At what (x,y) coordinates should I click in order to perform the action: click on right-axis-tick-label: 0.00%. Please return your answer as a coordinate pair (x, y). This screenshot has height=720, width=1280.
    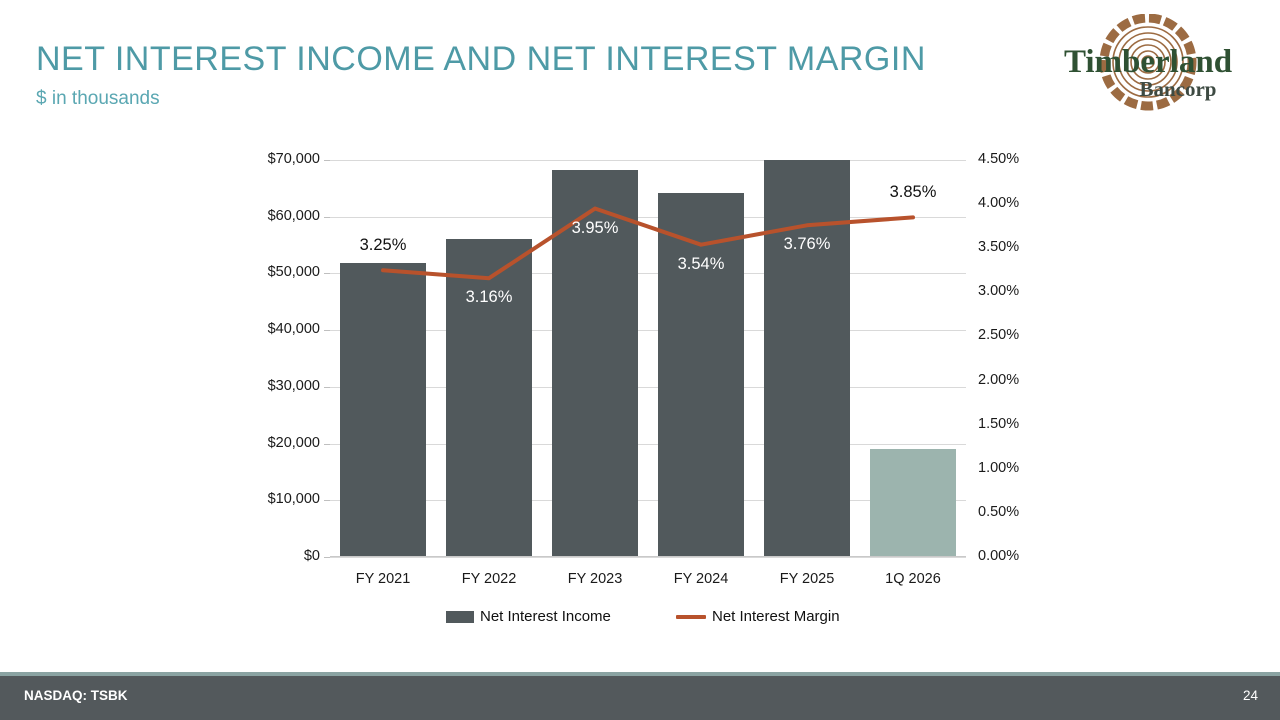
    Looking at the image, I should click on (999, 556).